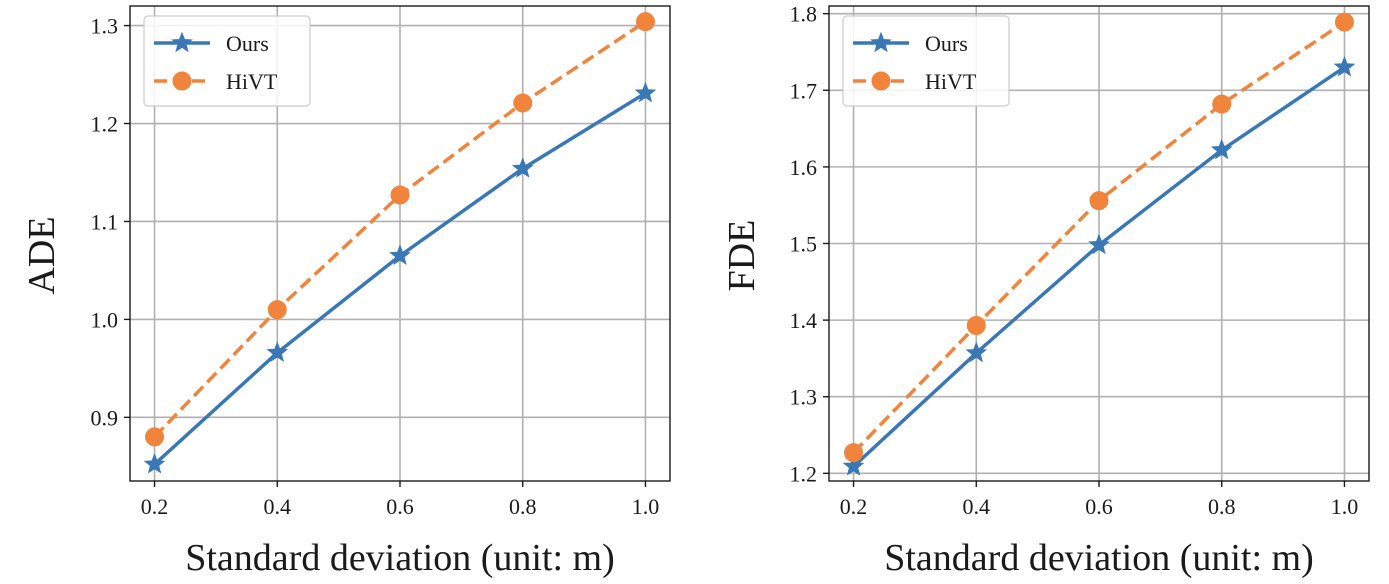  Describe the element at coordinates (804, 90) in the screenshot. I see `y-tick-label: 1.7` at that location.